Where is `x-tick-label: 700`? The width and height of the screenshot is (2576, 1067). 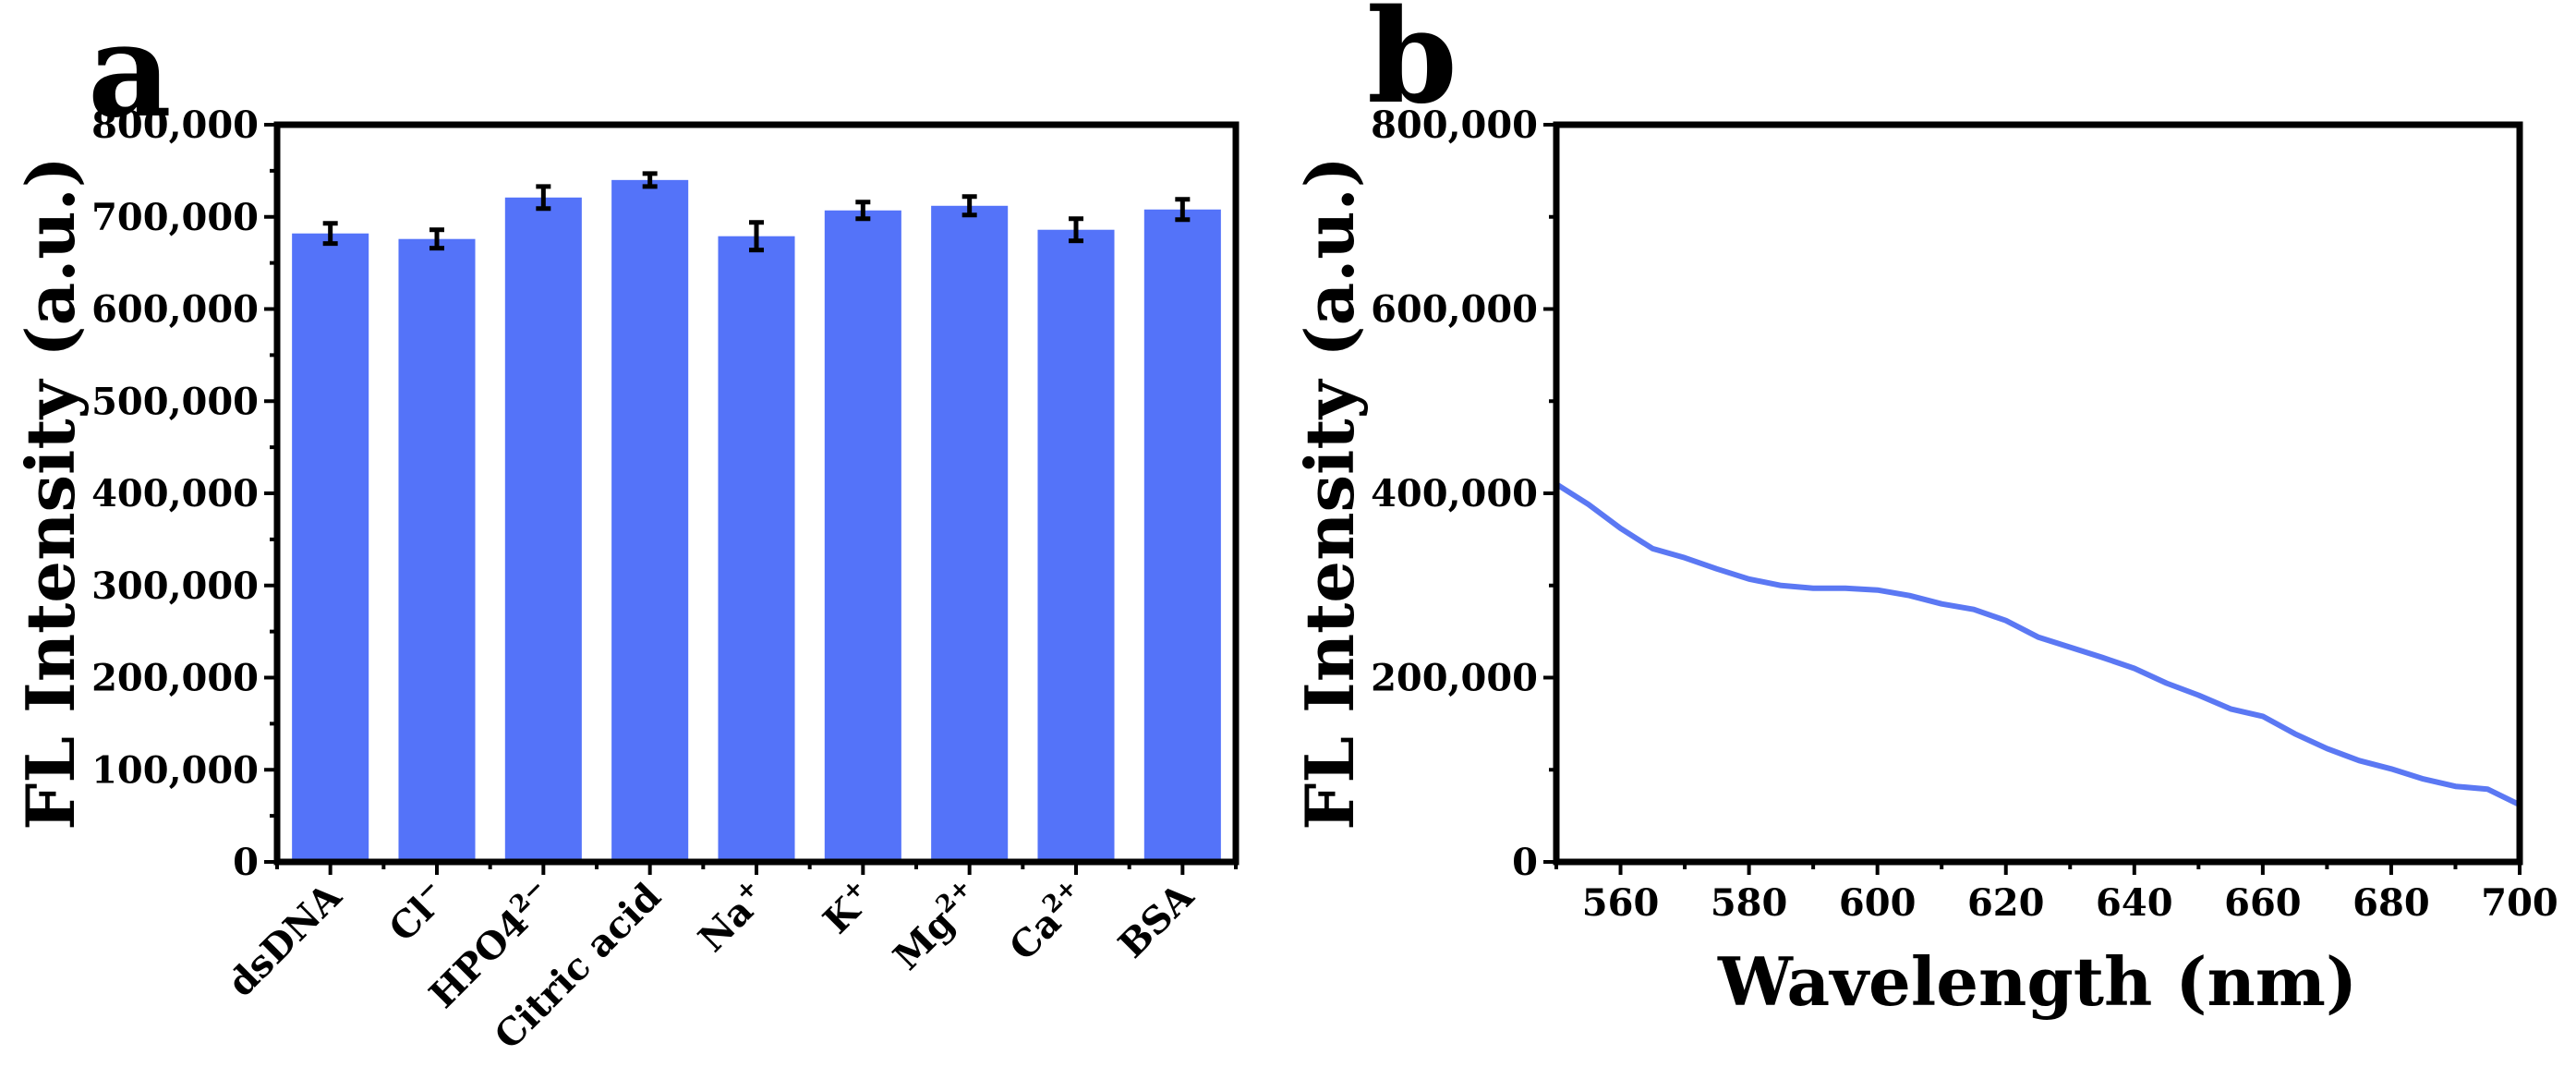
x-tick-label: 700 is located at coordinates (2519, 903).